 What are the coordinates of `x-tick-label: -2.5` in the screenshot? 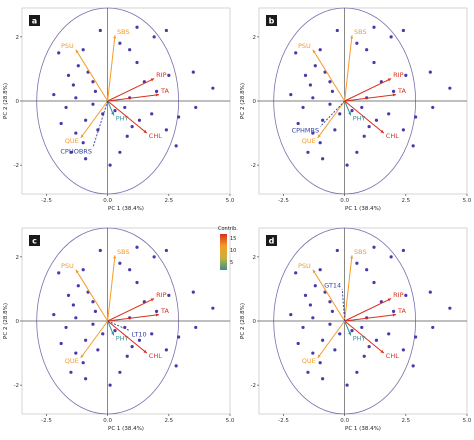 It's located at (46, 421).